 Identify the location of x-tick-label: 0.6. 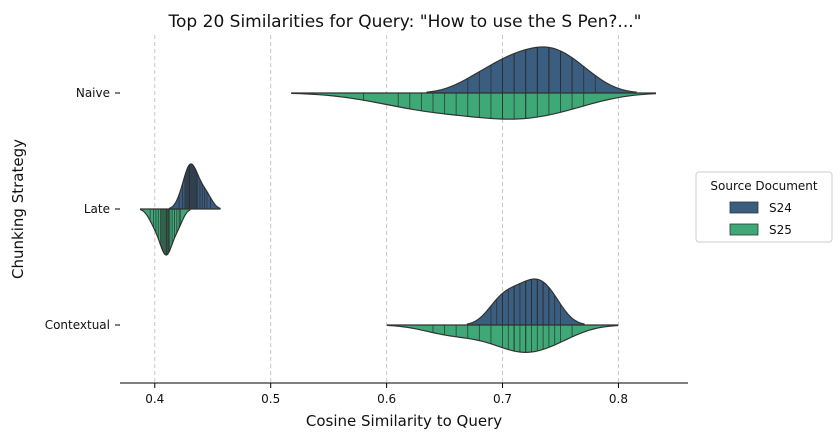
(386, 399).